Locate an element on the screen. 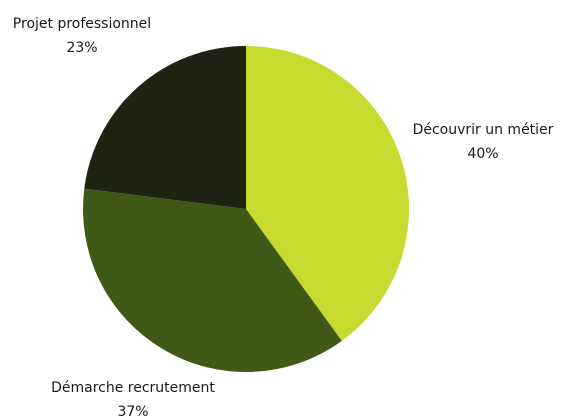 This screenshot has width=575, height=417. pie-slice-projet-professionnel is located at coordinates (165, 127).